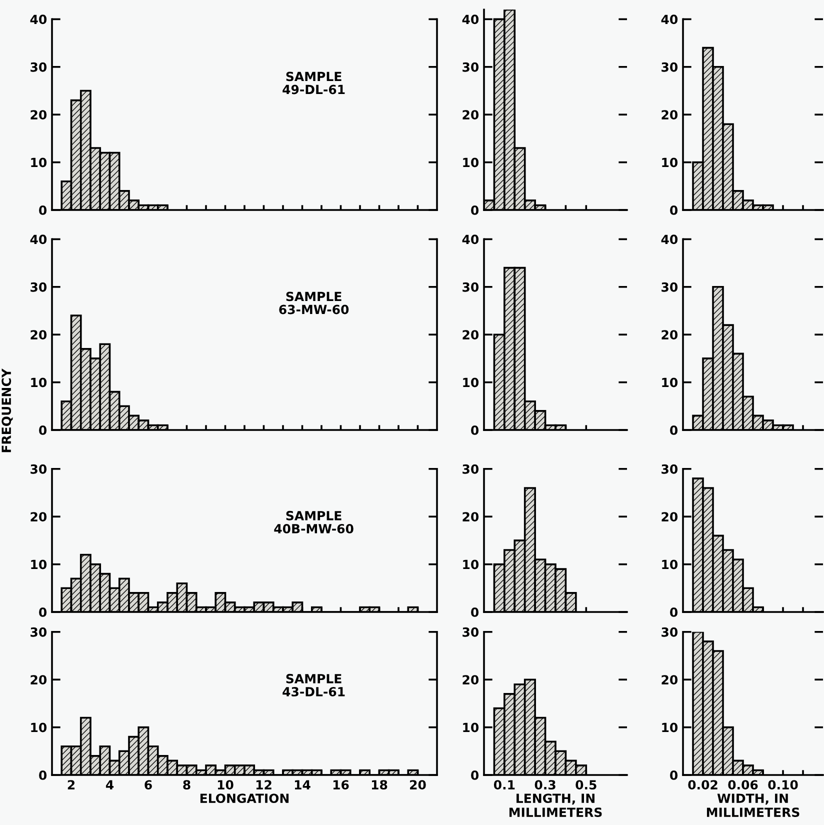 The width and height of the screenshot is (824, 825). What do you see at coordinates (783, 785) in the screenshot?
I see `x-tick-label: 0.10` at bounding box center [783, 785].